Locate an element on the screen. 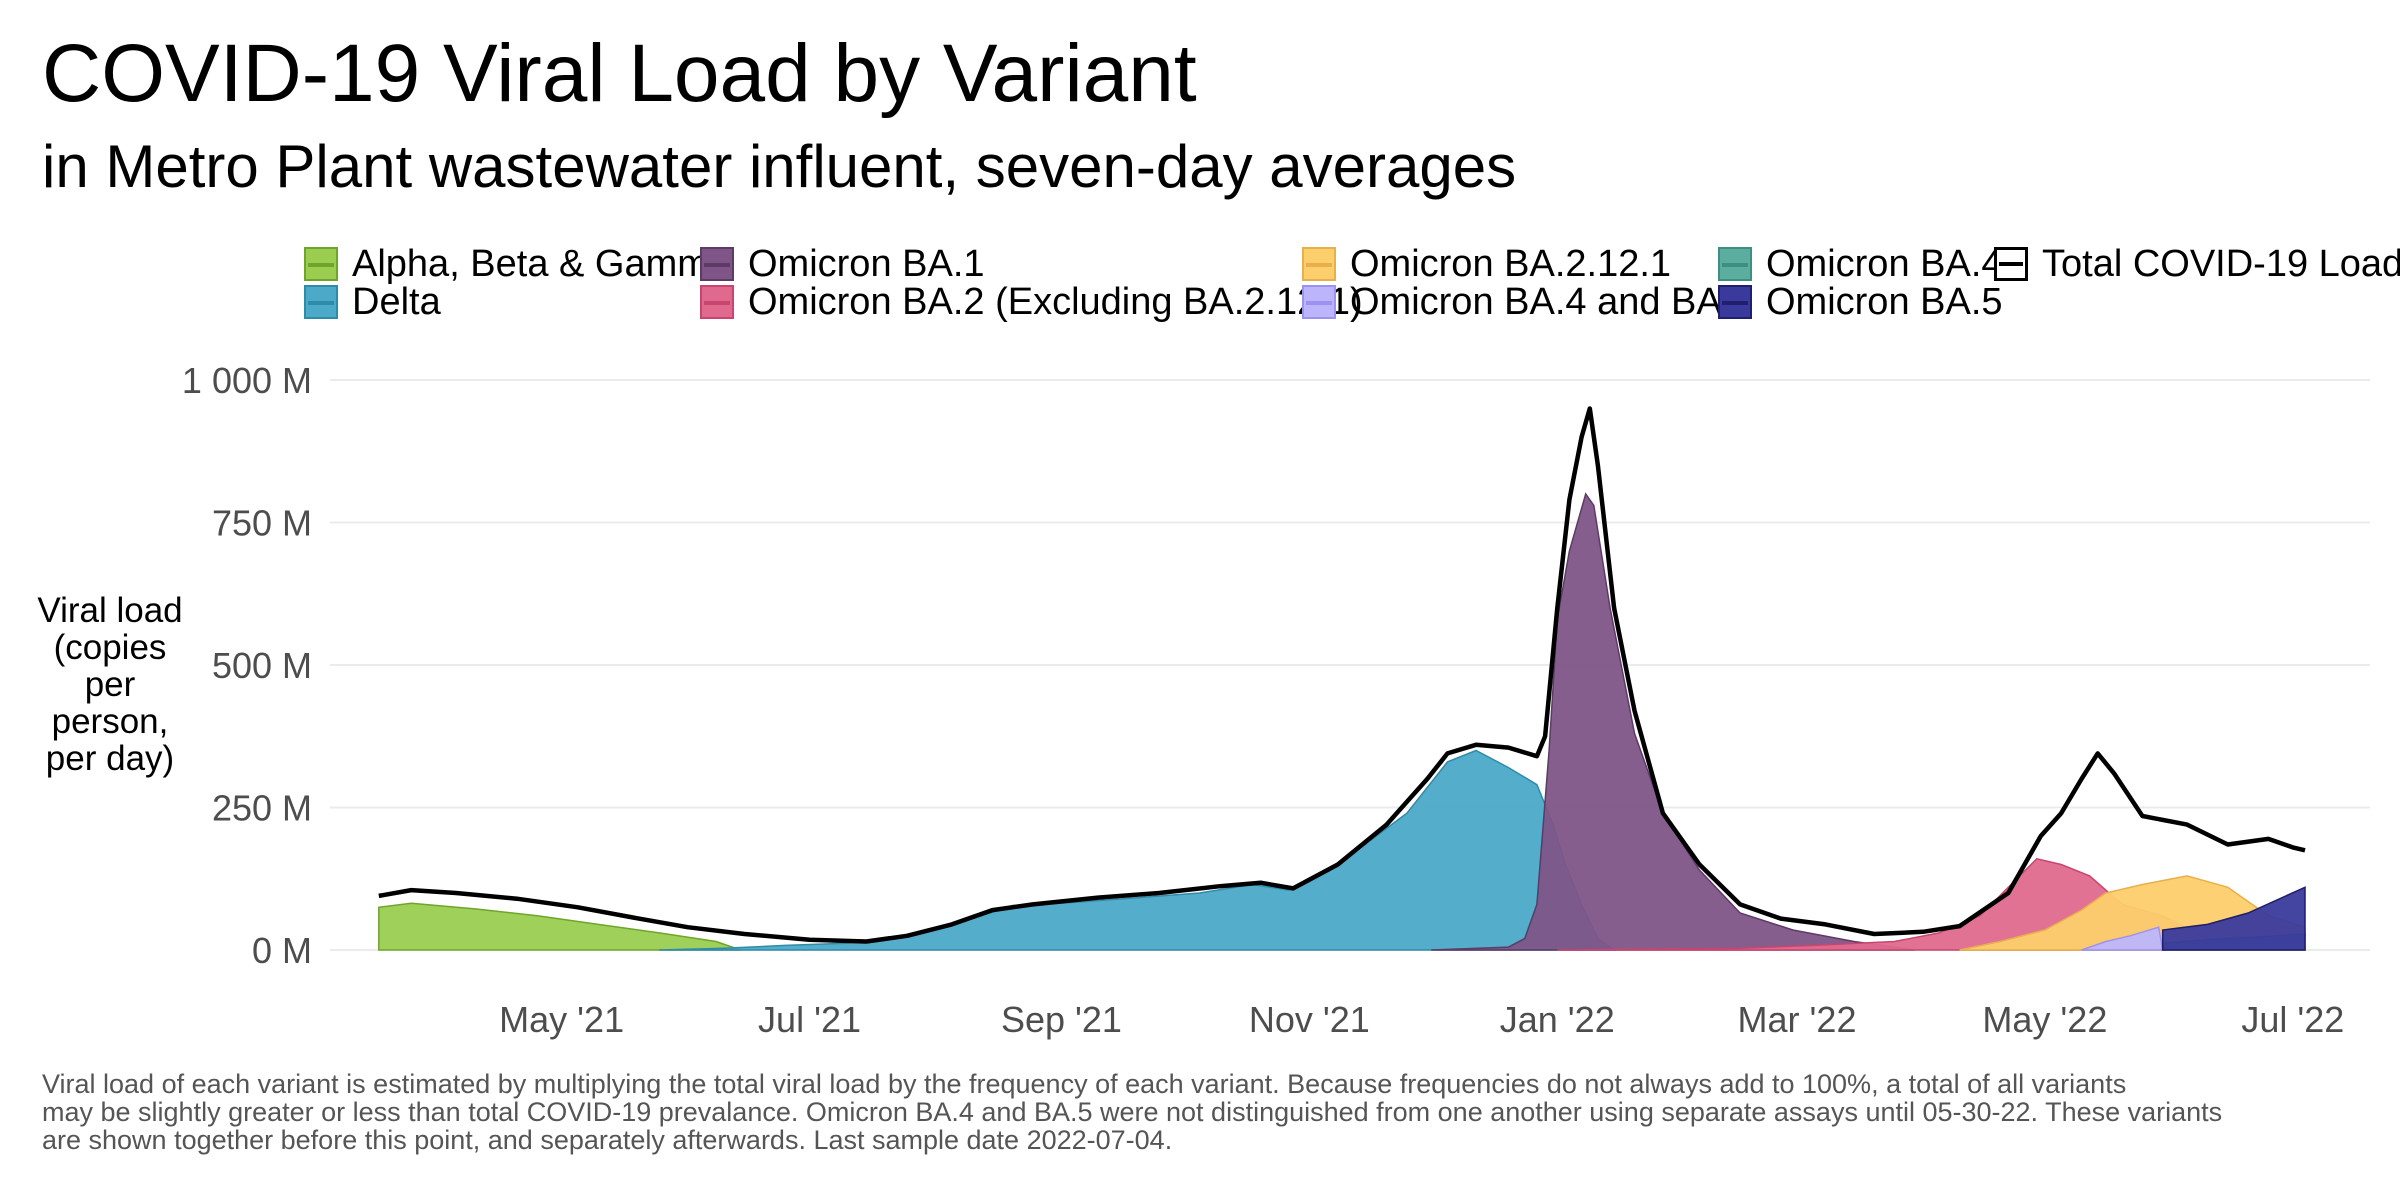  legend-item-delta: Delta is located at coordinates (372, 302).